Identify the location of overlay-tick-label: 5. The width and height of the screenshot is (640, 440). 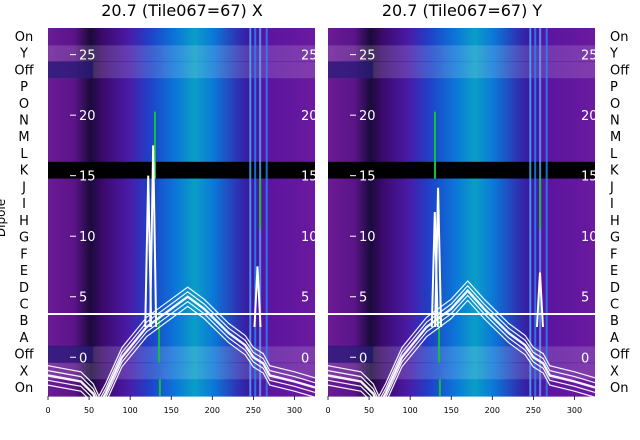
(363, 298).